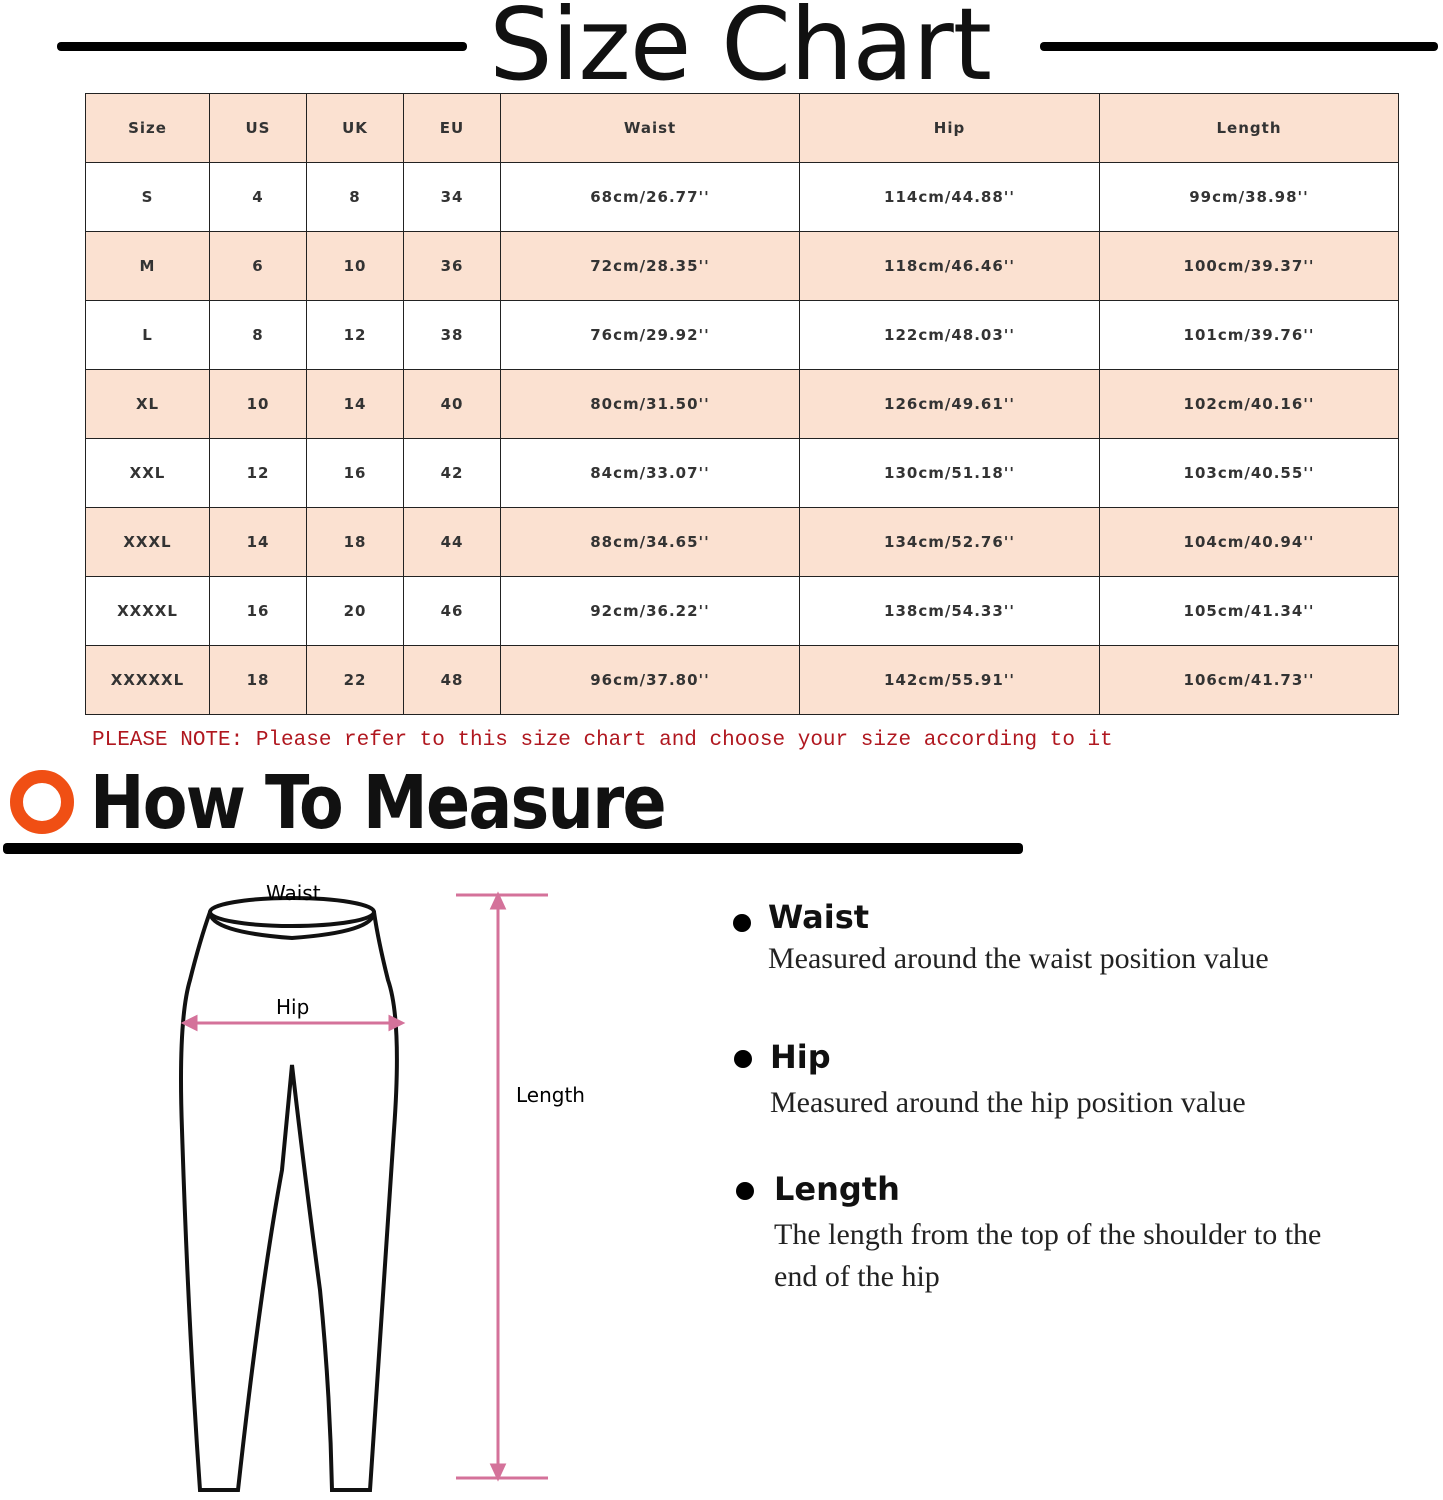 This screenshot has height=1500, width=1443. I want to click on table-cell: 105cm/41.34'', so click(1249, 611).